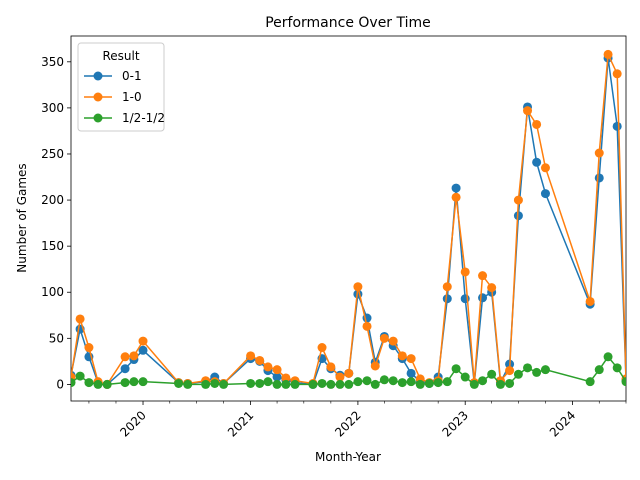 This screenshot has height=480, width=640. I want to click on y-tick-label: 350, so click(52, 62).